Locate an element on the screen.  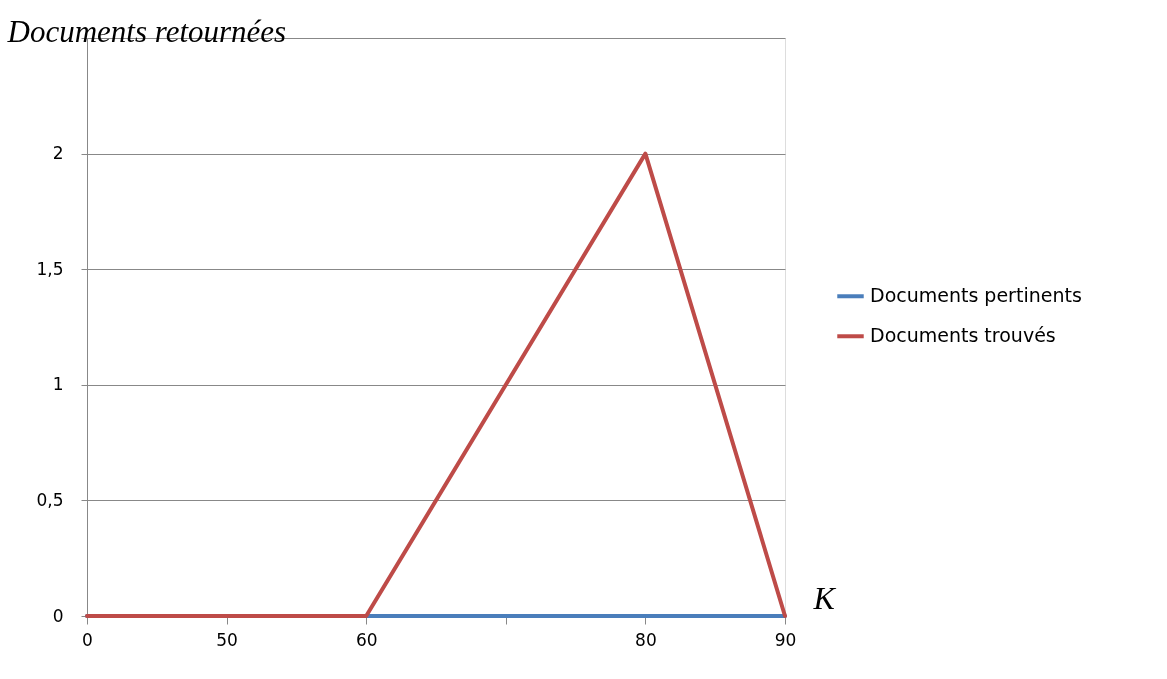
x-tick-label: 90 is located at coordinates (785, 639).